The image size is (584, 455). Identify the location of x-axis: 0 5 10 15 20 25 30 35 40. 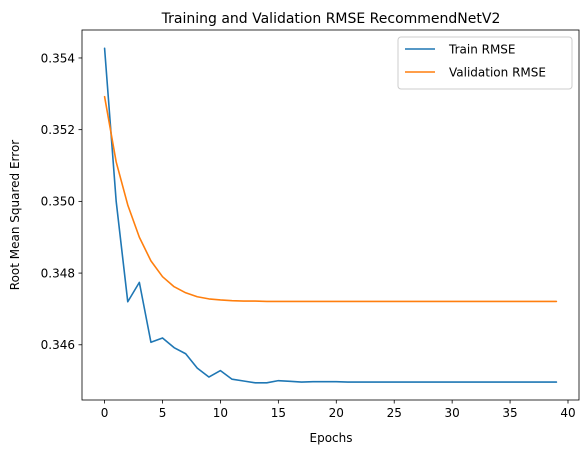
(338, 410).